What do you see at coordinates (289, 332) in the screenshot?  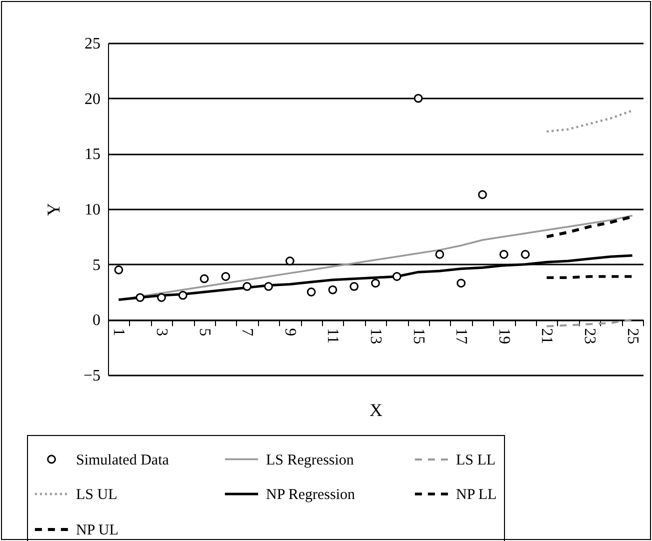 I see `x-tick-label: 9` at bounding box center [289, 332].